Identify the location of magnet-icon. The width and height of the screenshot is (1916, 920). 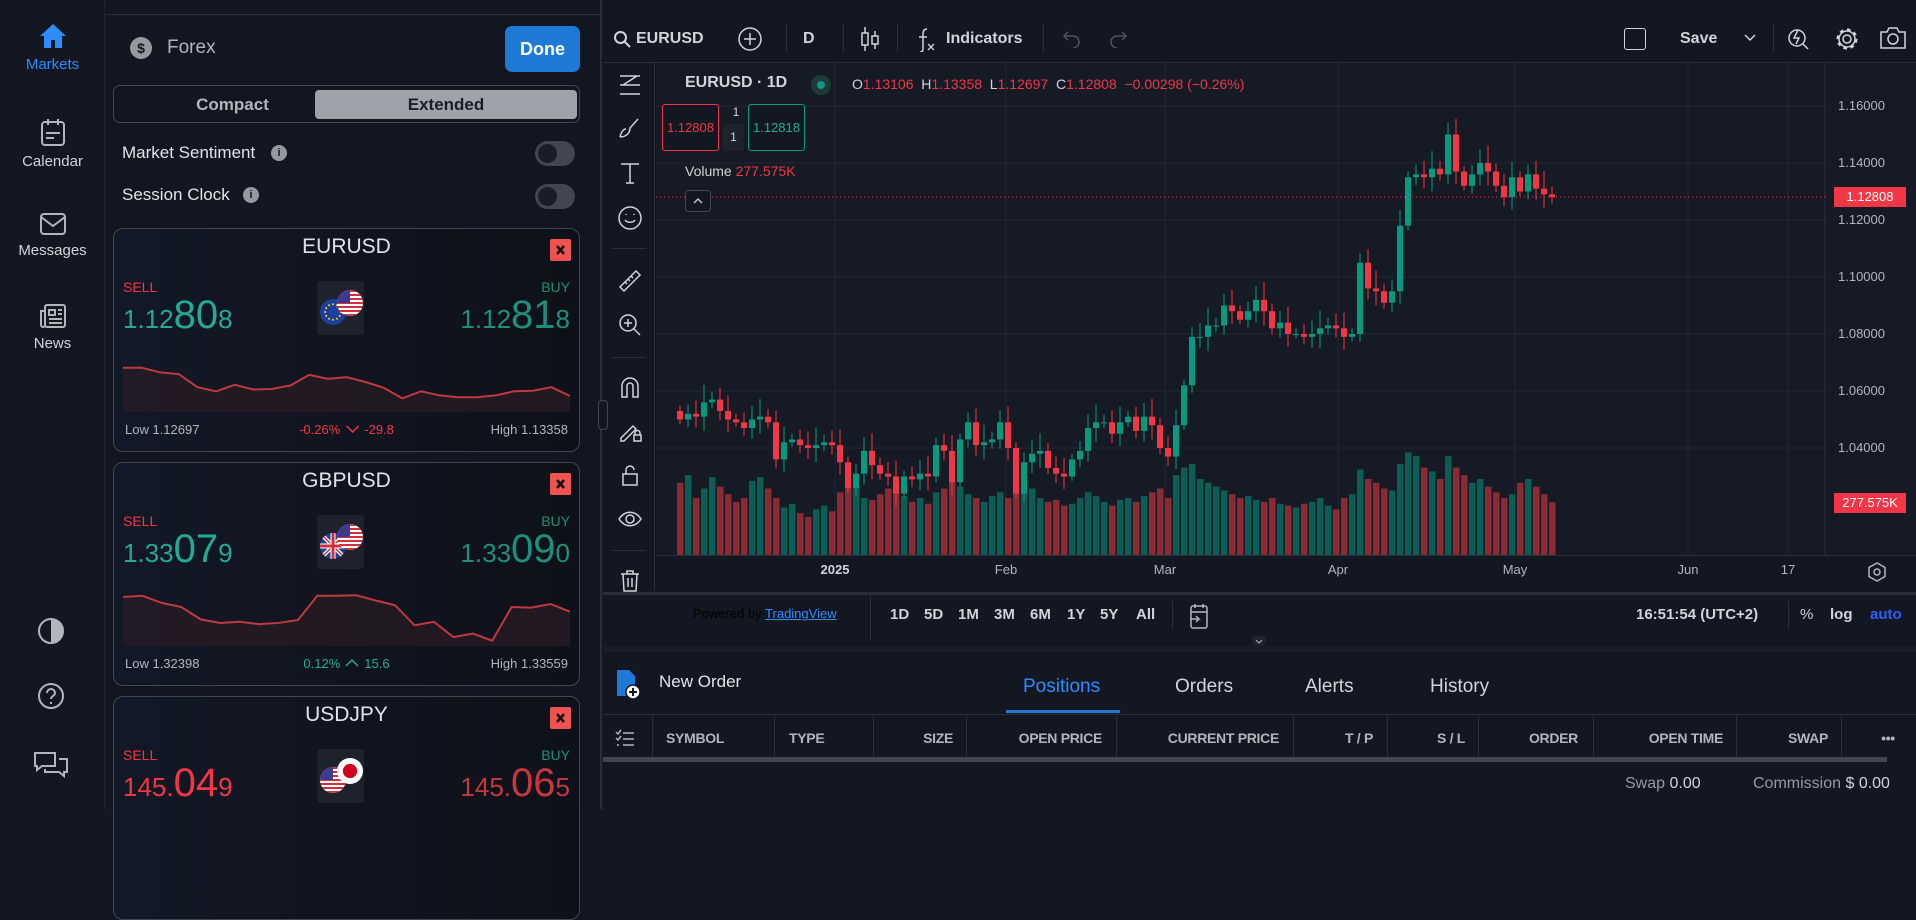
(630, 388).